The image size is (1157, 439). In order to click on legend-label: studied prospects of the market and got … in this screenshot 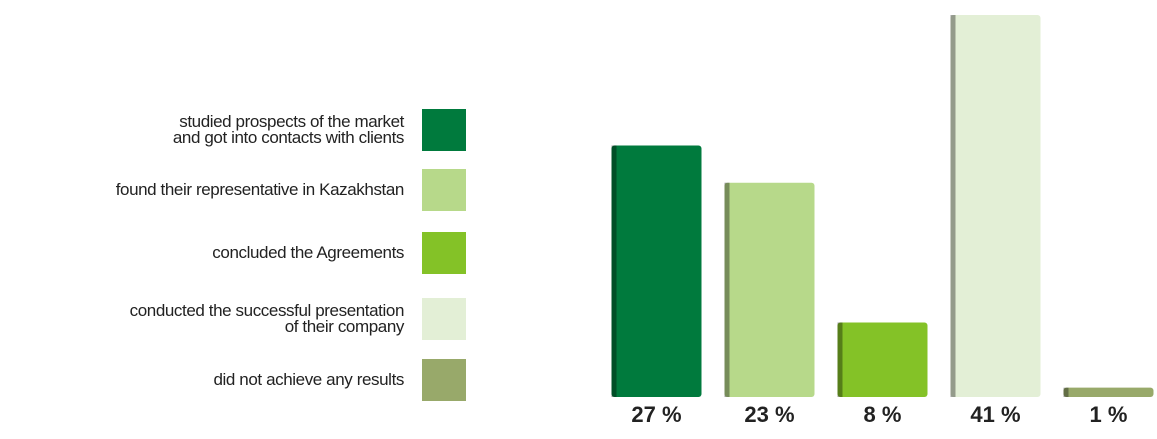, I will do `click(288, 129)`.